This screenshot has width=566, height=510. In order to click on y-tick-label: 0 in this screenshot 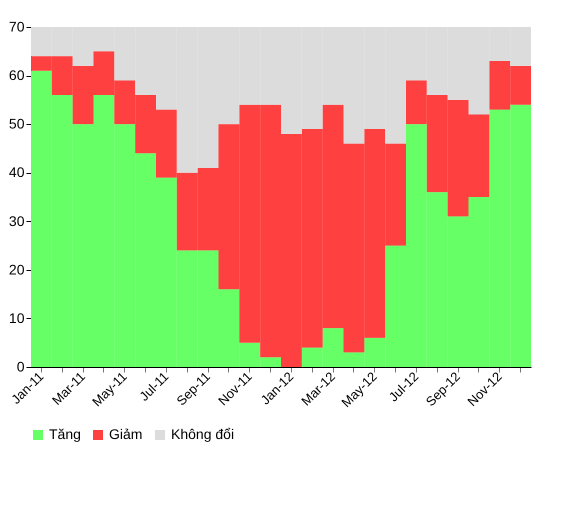, I will do `click(20, 366)`.